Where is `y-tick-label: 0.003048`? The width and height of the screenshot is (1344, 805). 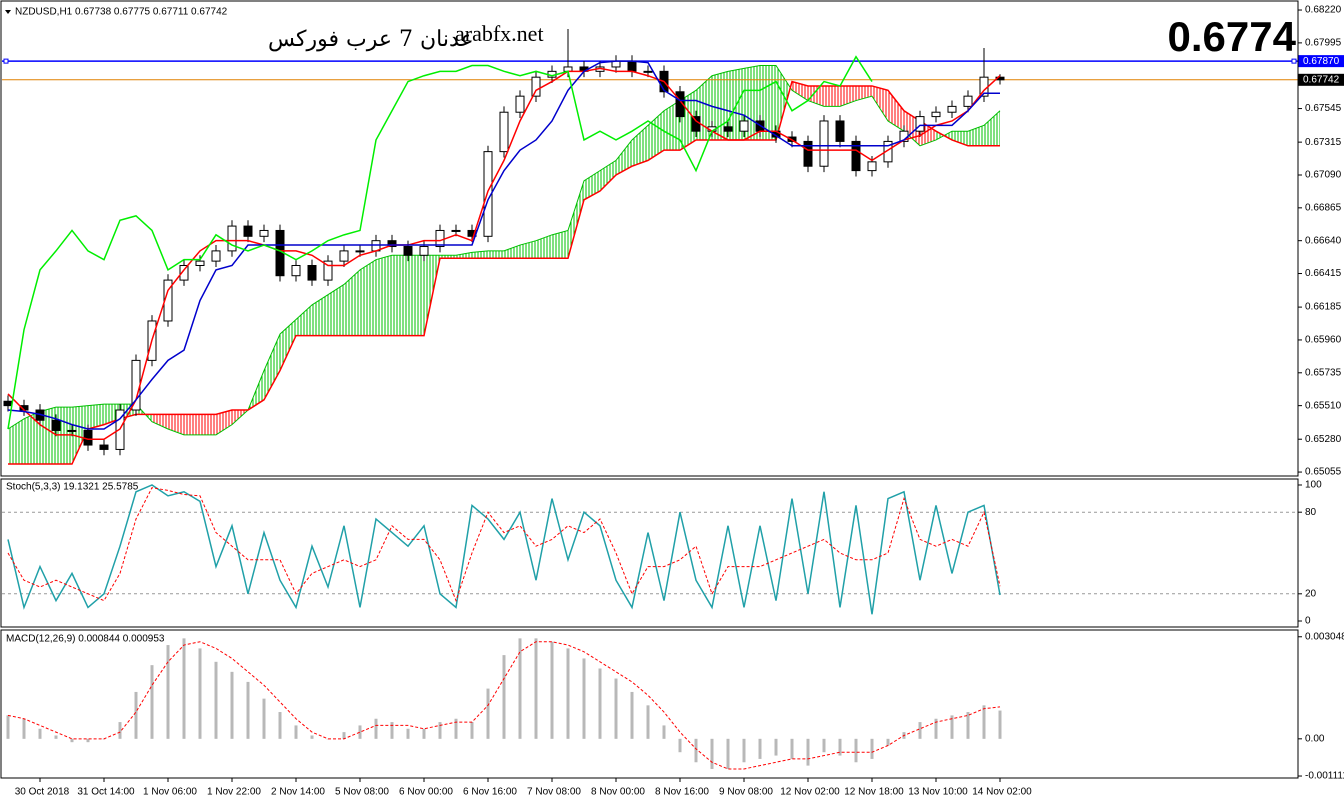 y-tick-label: 0.003048 is located at coordinates (1324, 636).